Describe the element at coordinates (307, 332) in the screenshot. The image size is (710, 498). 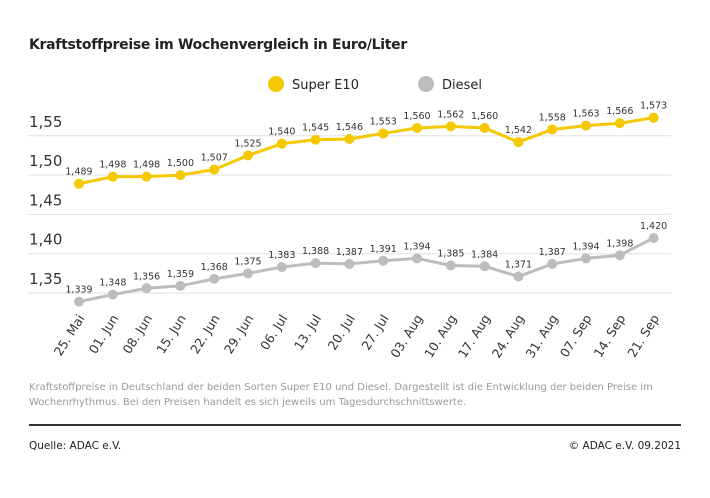
I see `x-tick-label: 13. Jul` at that location.